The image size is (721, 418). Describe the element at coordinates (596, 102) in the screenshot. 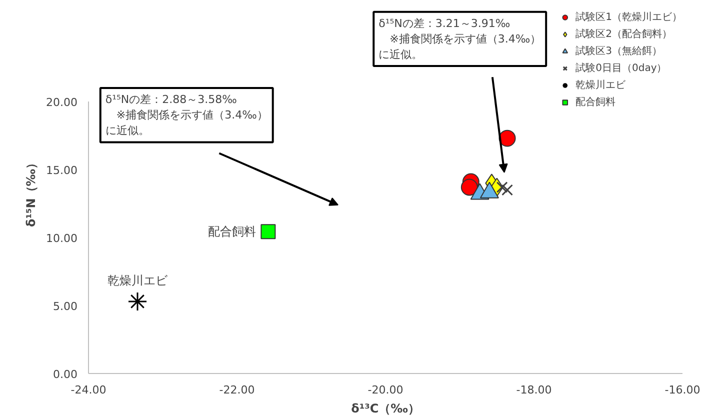

I see `legend-label: 配合飼料` at that location.